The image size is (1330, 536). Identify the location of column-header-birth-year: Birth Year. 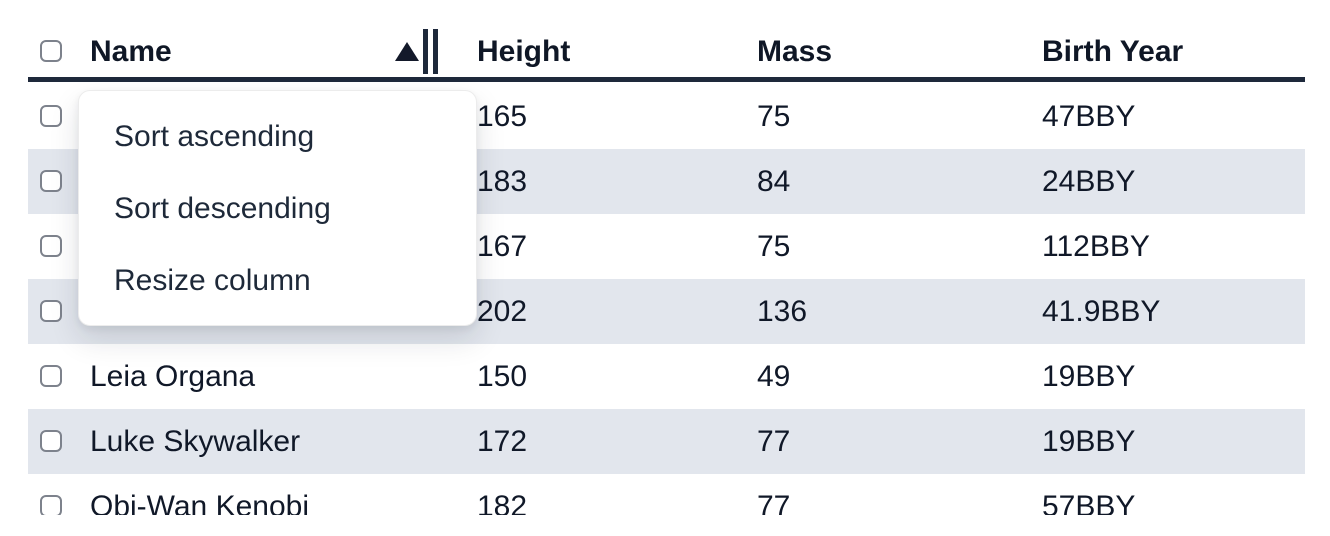
(1113, 51).